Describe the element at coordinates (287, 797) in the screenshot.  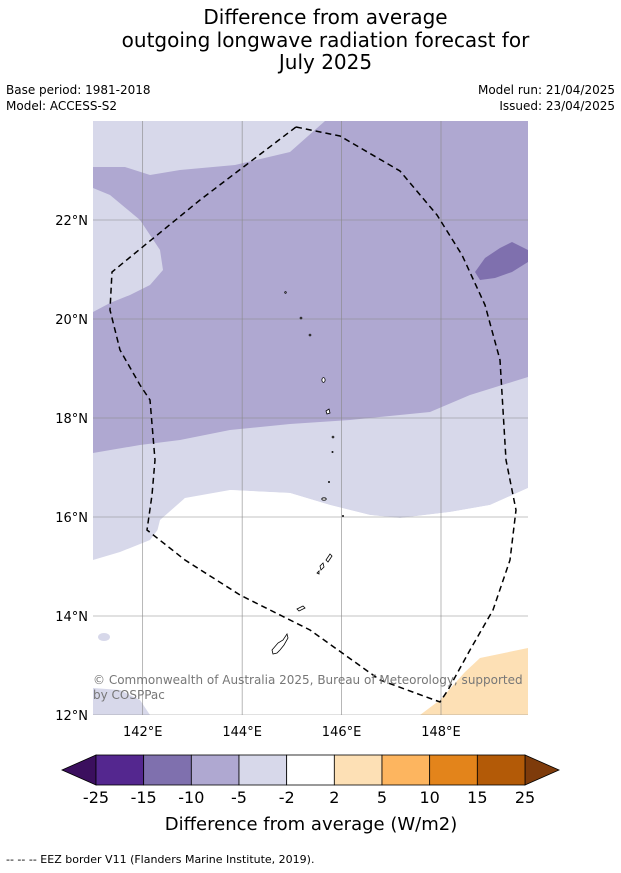
I see `colorbar-tick-label: -2` at that location.